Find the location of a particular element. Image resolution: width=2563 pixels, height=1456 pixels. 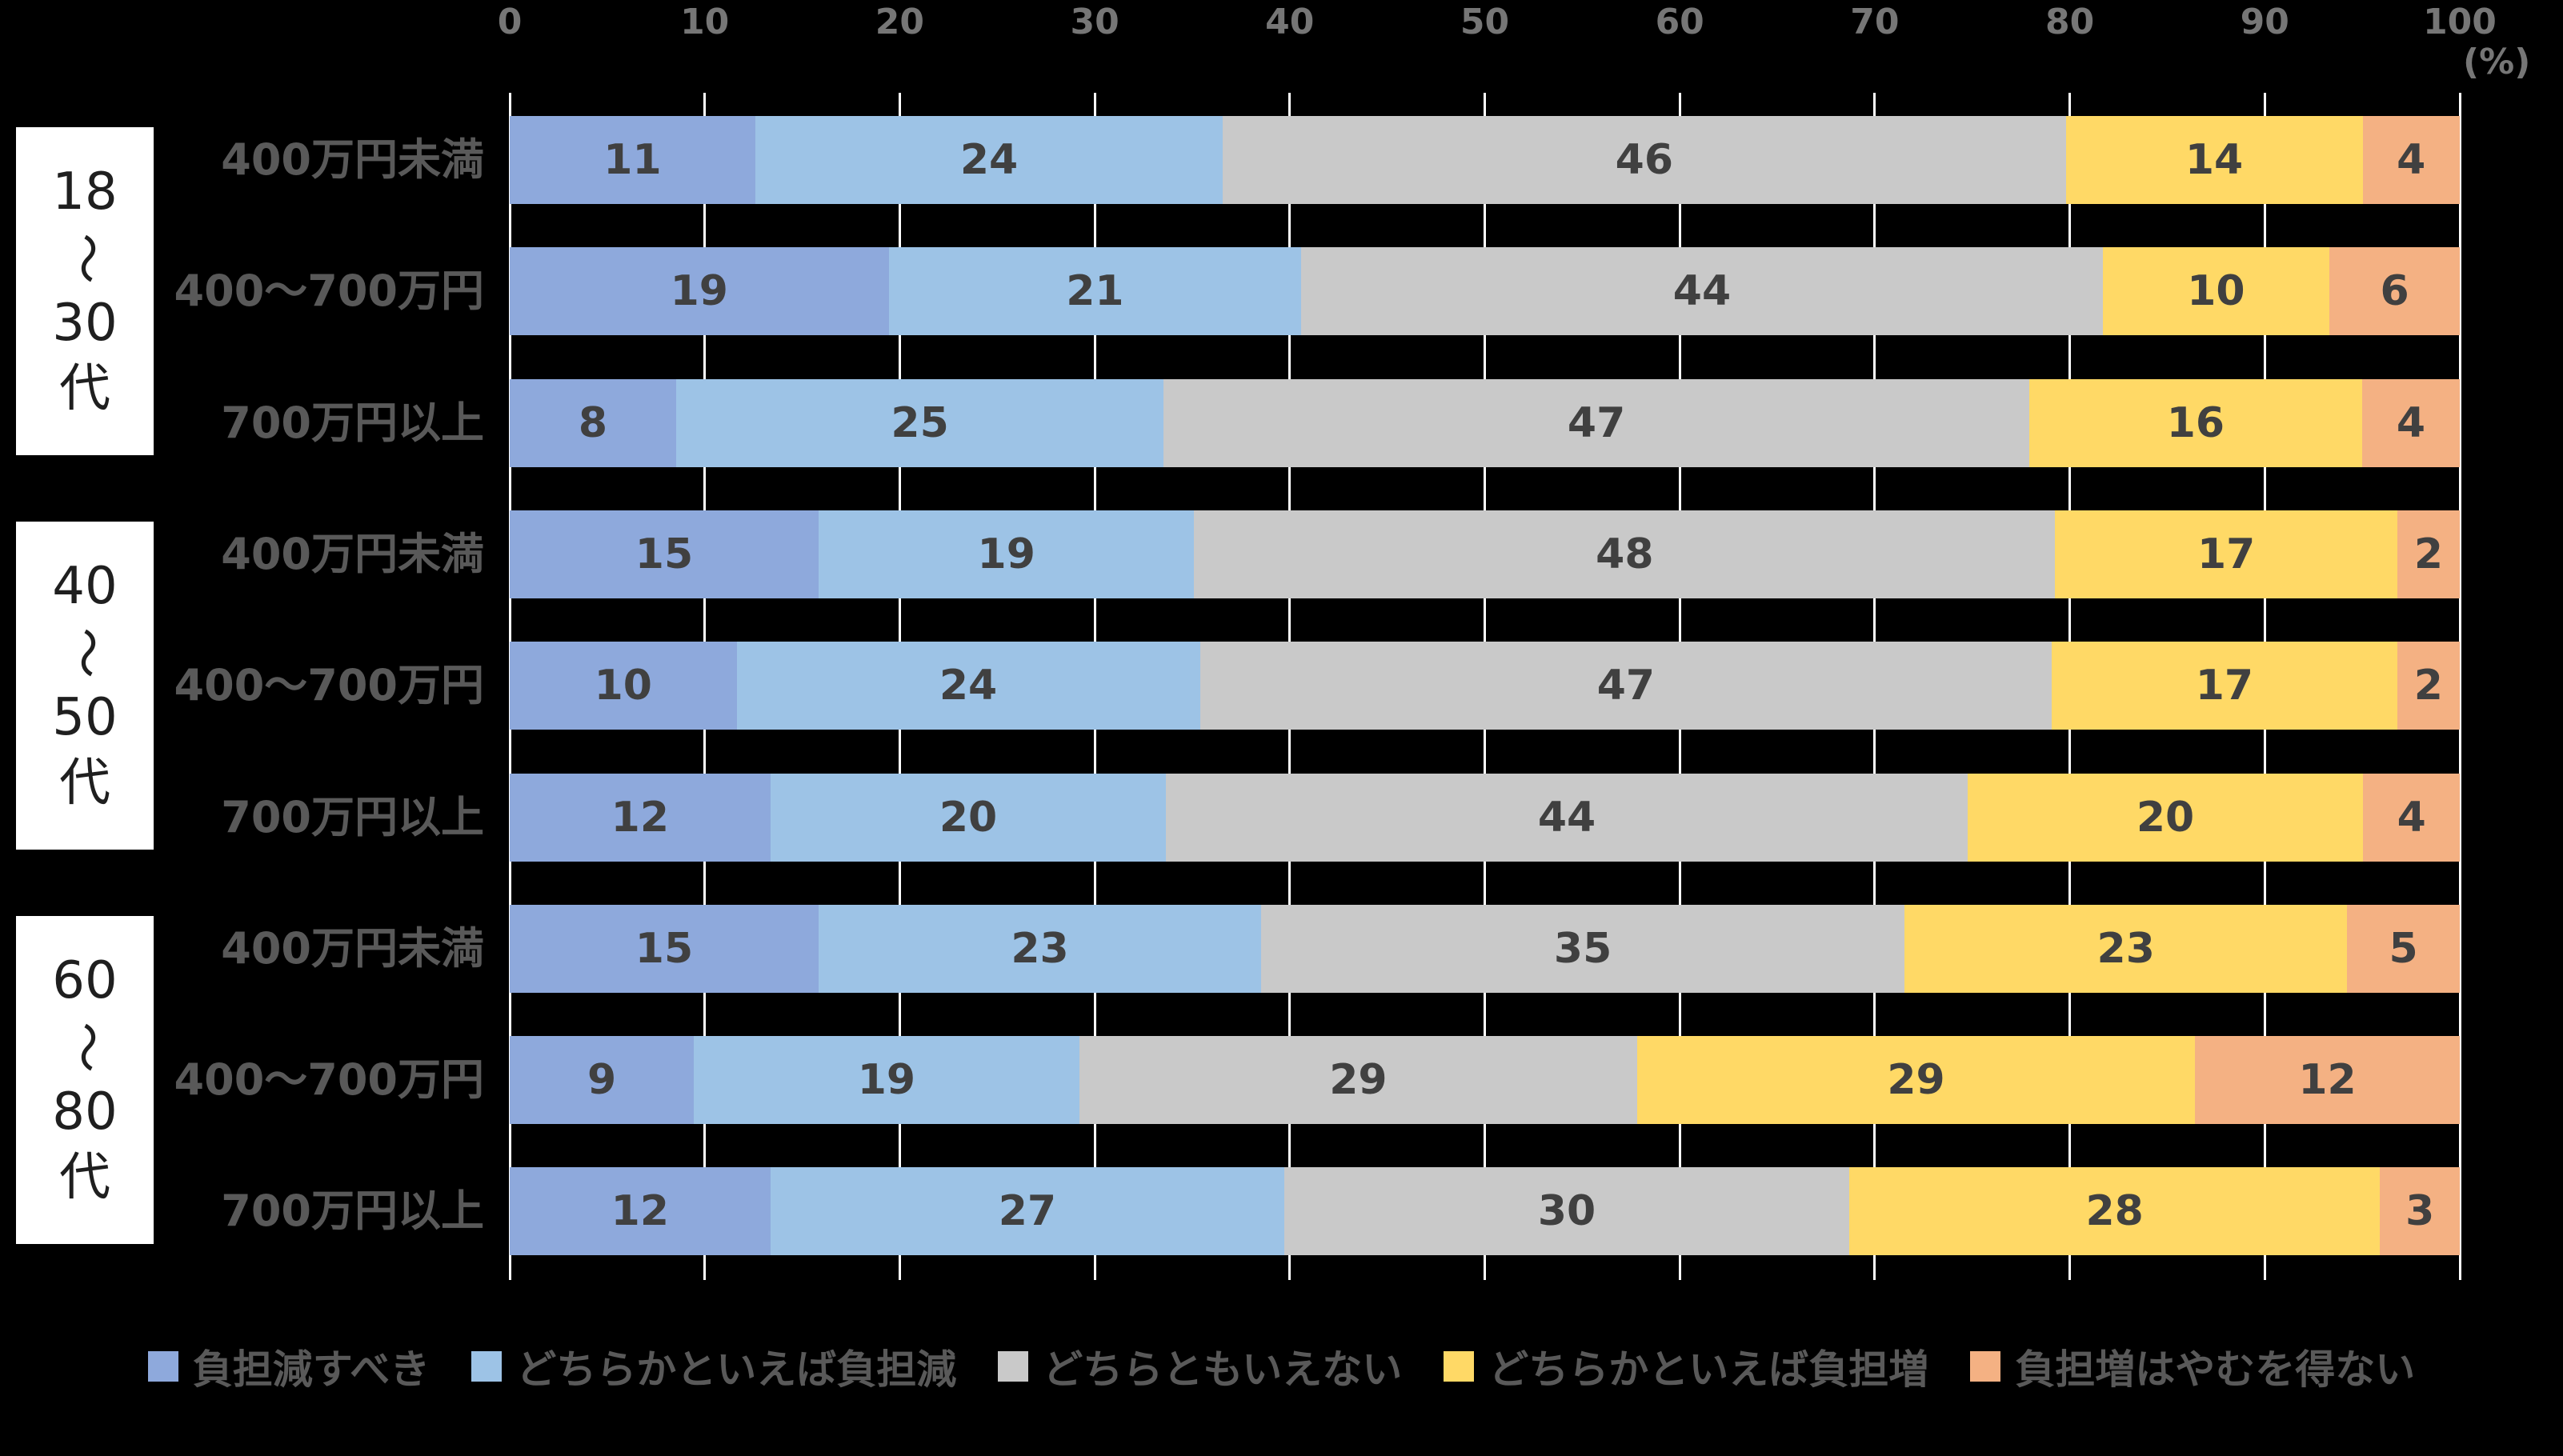

bar-segment: 2 is located at coordinates (2428, 554).